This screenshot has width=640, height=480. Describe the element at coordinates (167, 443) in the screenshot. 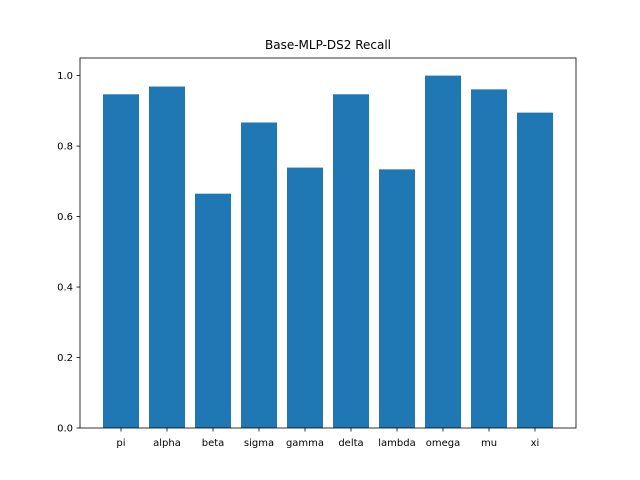

I see `x-tick-label-alpha: alpha` at that location.